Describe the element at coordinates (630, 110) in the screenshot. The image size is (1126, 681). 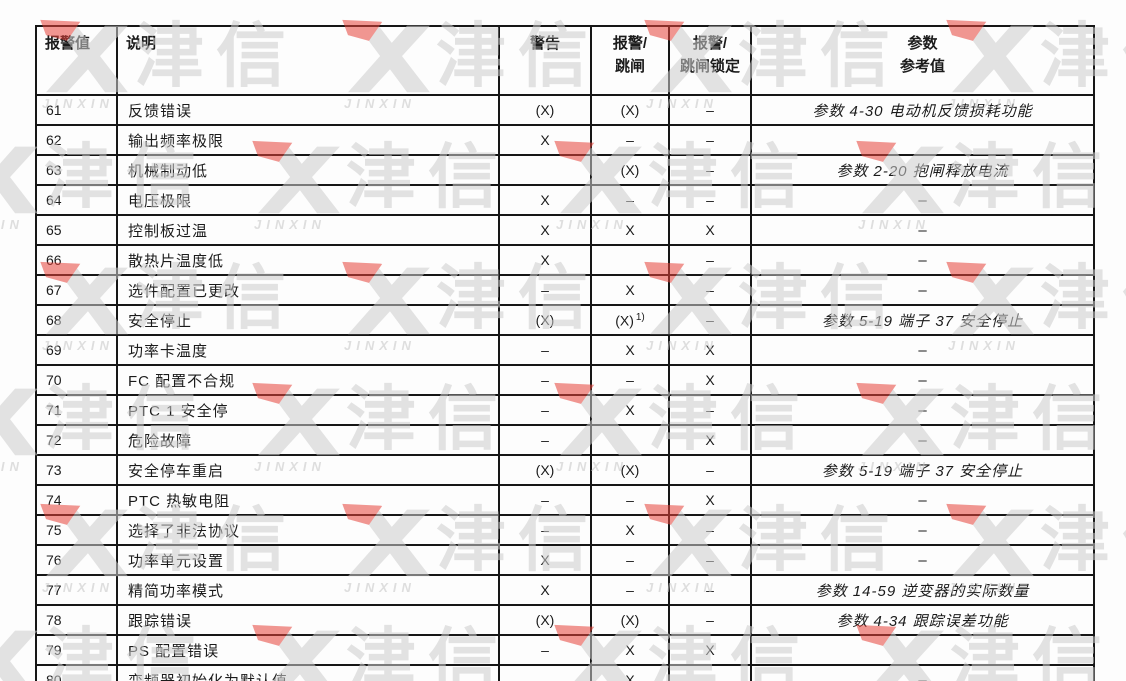
I see `alarm-trip-cell: (X)` at that location.